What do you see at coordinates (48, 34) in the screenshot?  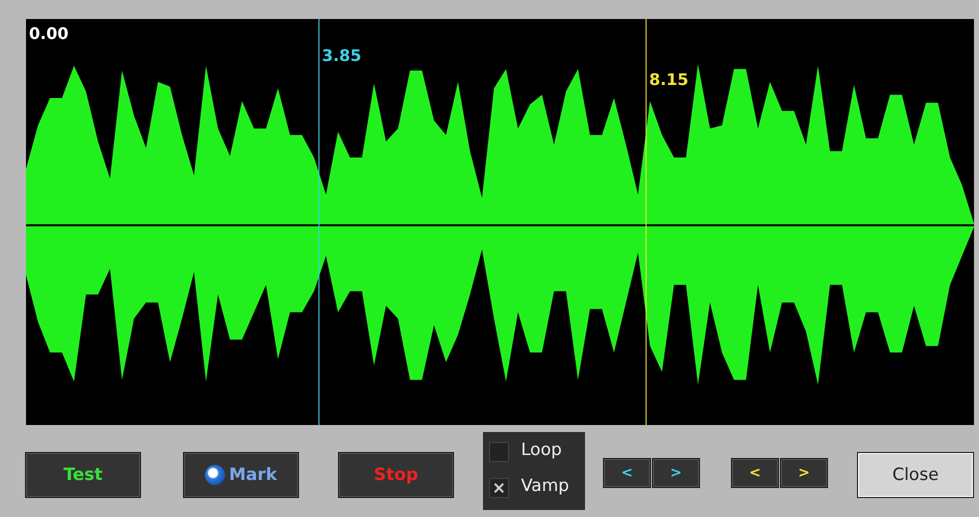 I see `text: 0.00` at bounding box center [48, 34].